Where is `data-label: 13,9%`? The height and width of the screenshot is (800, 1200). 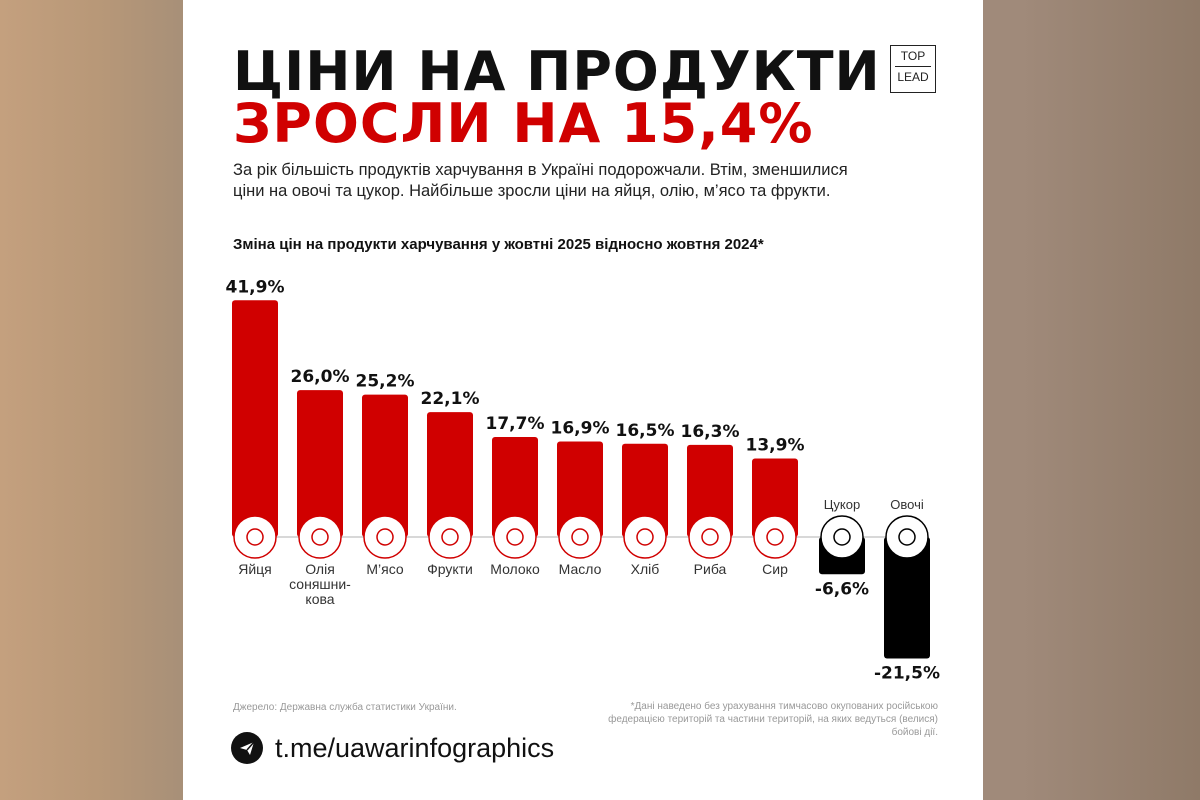
data-label: 13,9% is located at coordinates (775, 445).